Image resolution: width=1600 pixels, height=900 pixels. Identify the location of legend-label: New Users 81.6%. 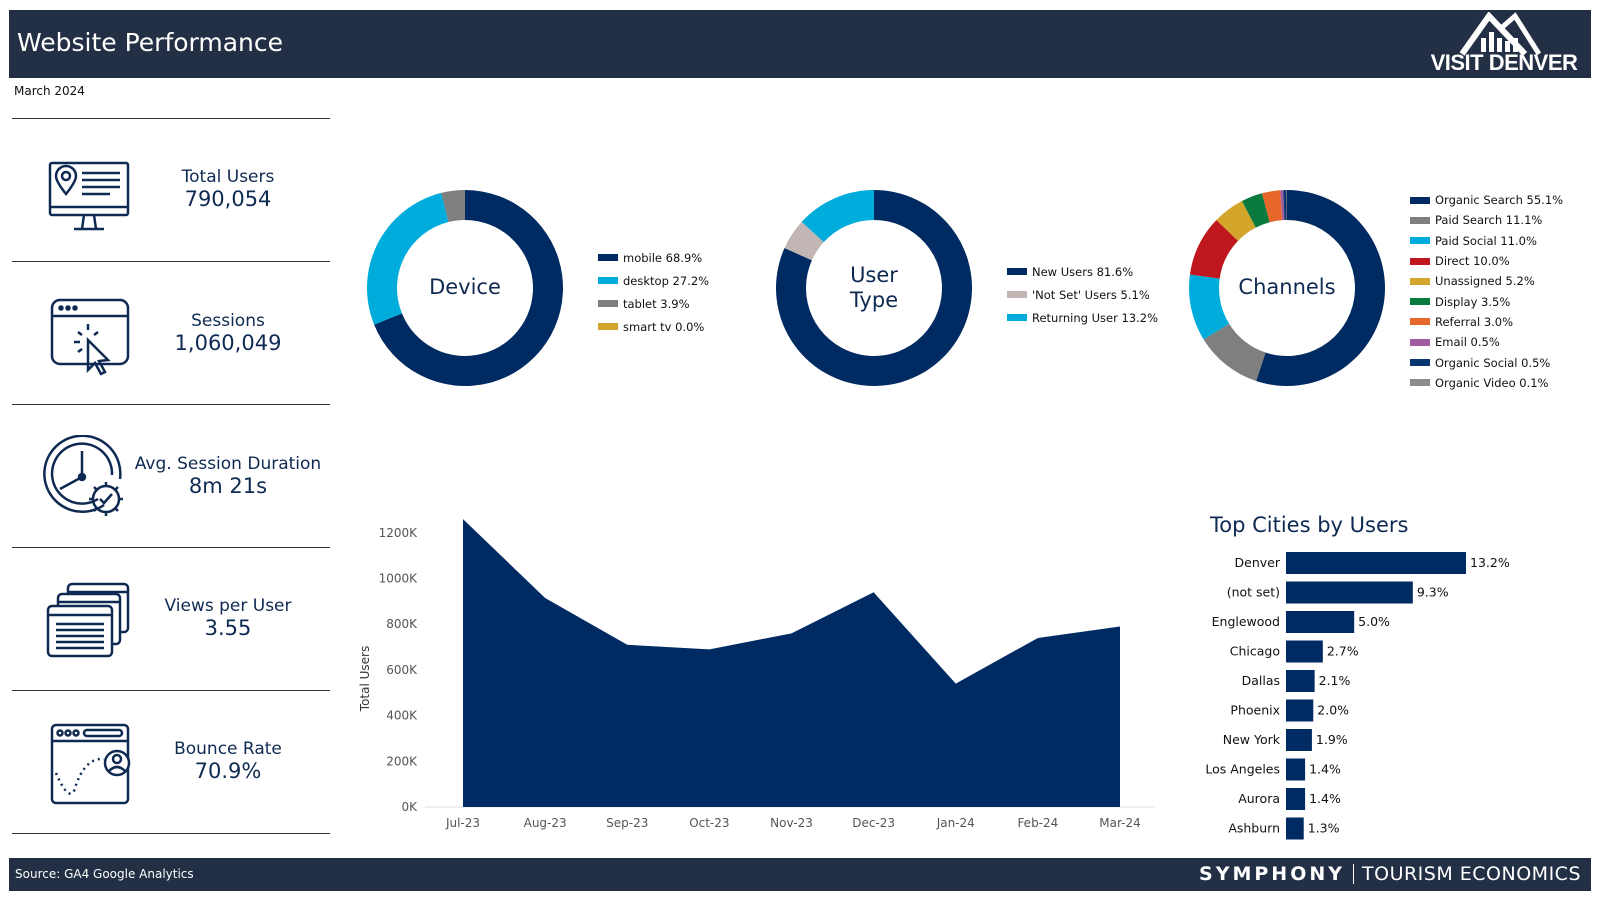
(1083, 271).